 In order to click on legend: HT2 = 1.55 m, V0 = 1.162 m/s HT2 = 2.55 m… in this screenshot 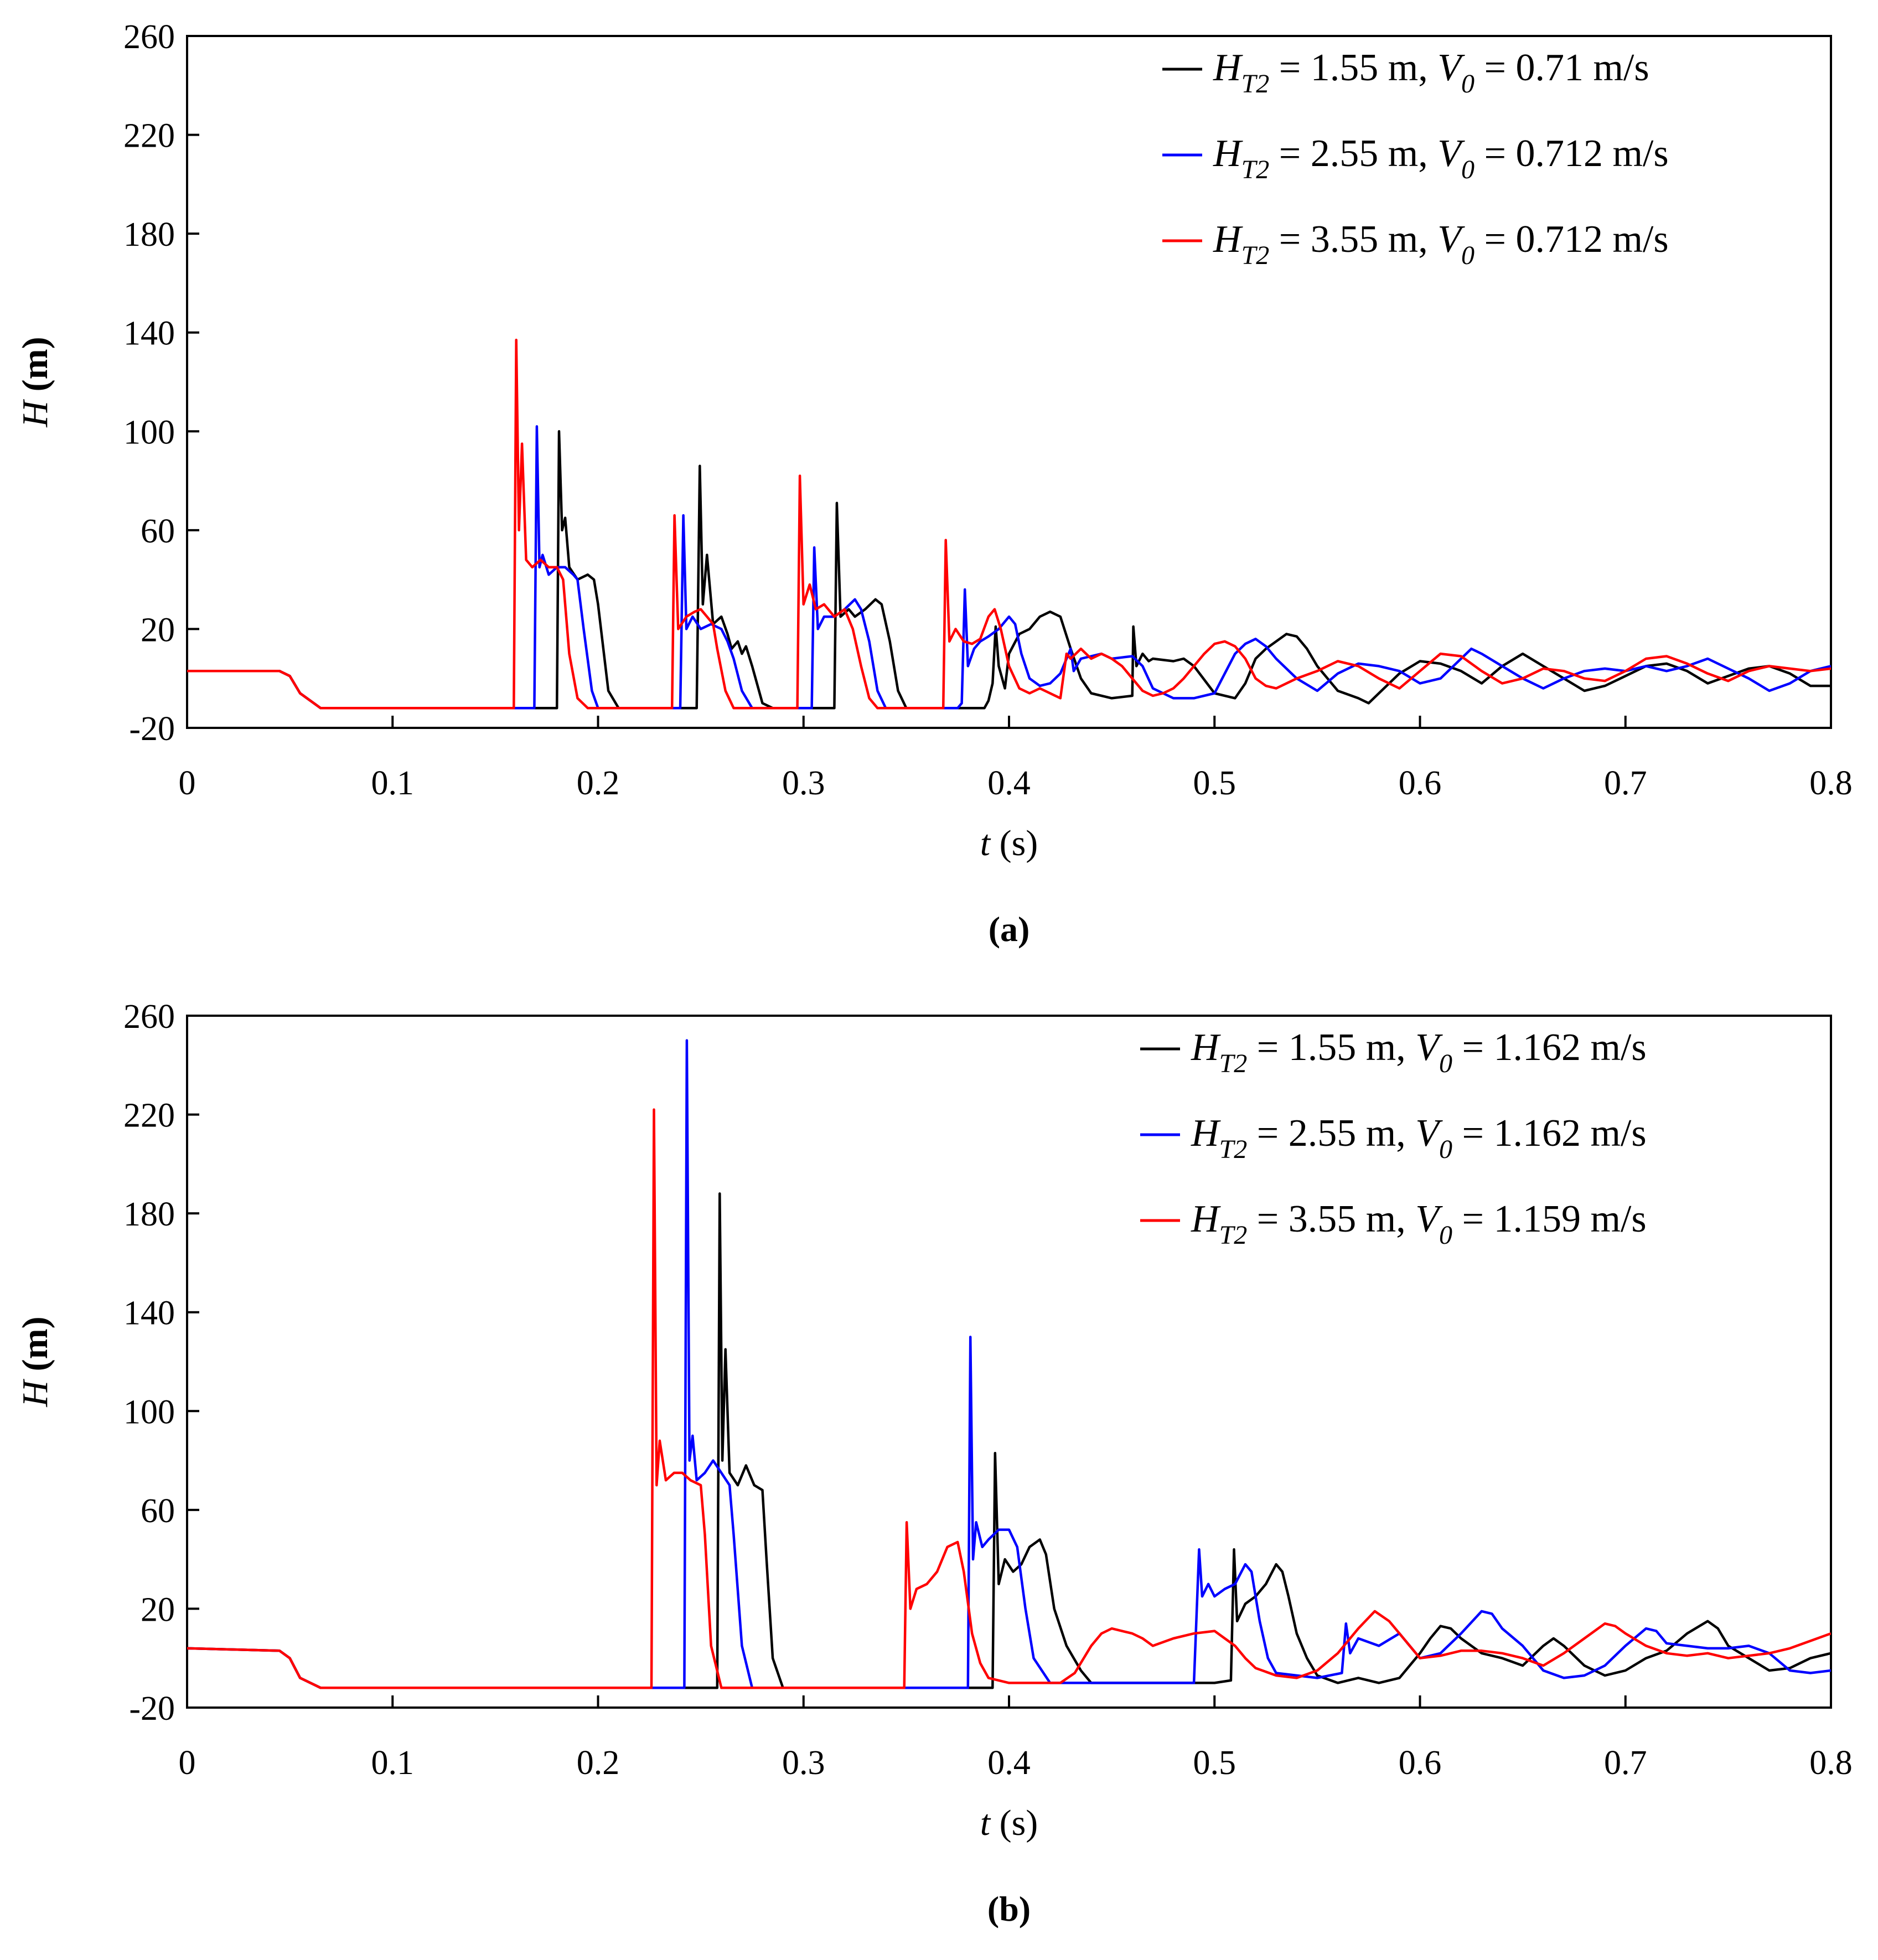, I will do `click(1393, 1138)`.